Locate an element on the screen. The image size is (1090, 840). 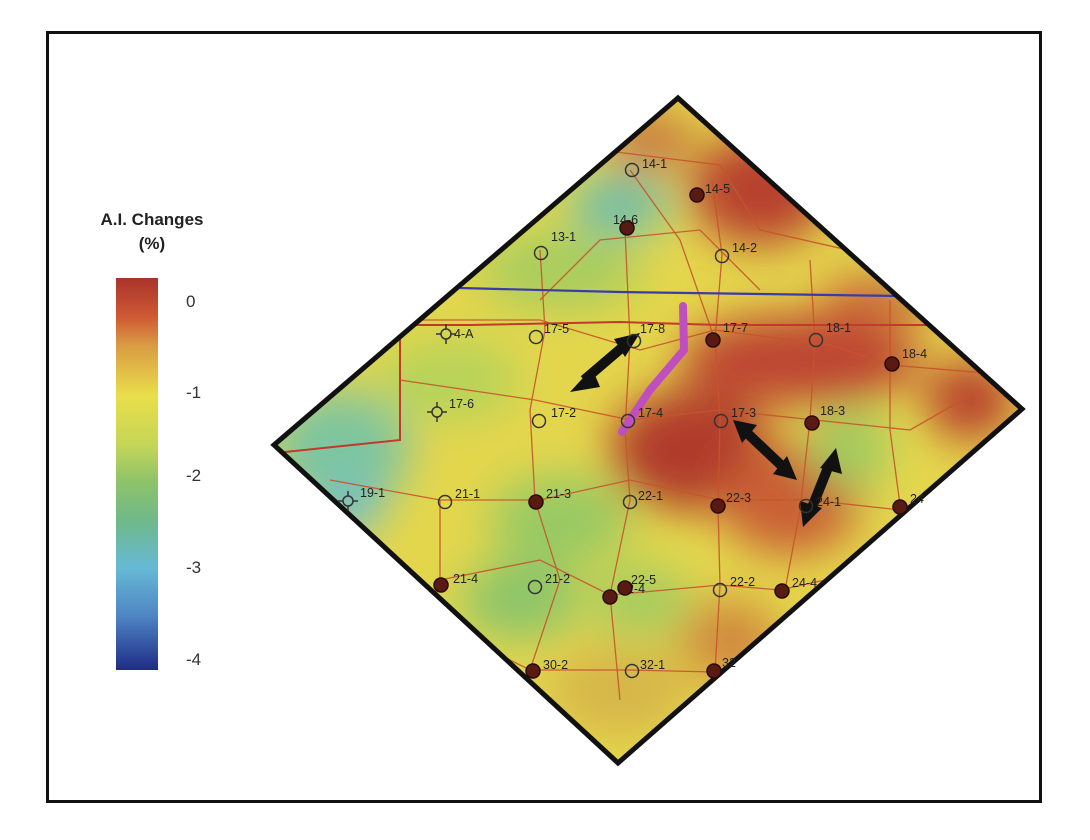
flow-arrows is located at coordinates (706, 430).